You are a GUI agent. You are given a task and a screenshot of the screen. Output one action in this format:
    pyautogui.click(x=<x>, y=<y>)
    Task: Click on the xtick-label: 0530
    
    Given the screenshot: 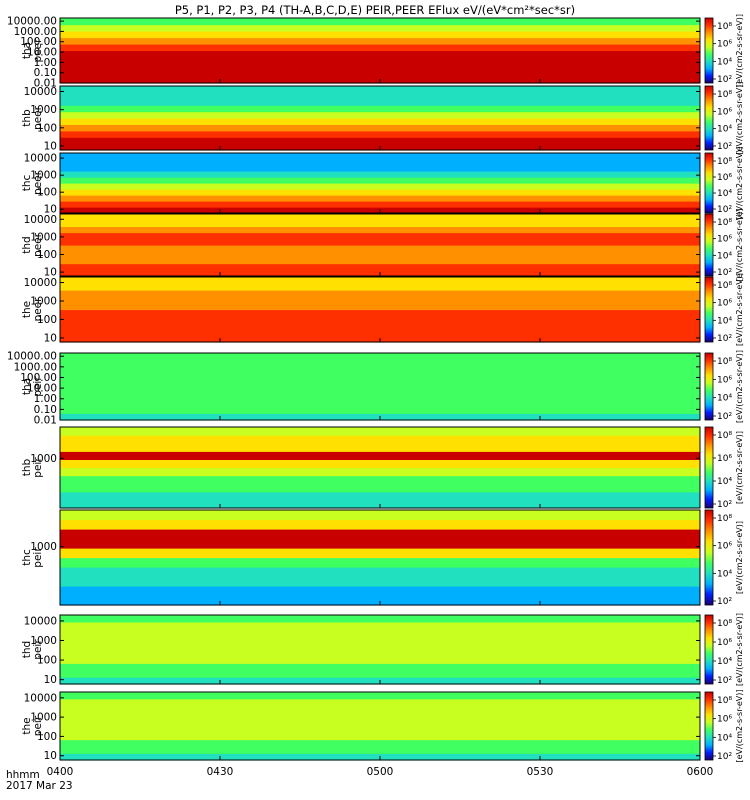 What is the action you would take?
    pyautogui.click(x=540, y=772)
    